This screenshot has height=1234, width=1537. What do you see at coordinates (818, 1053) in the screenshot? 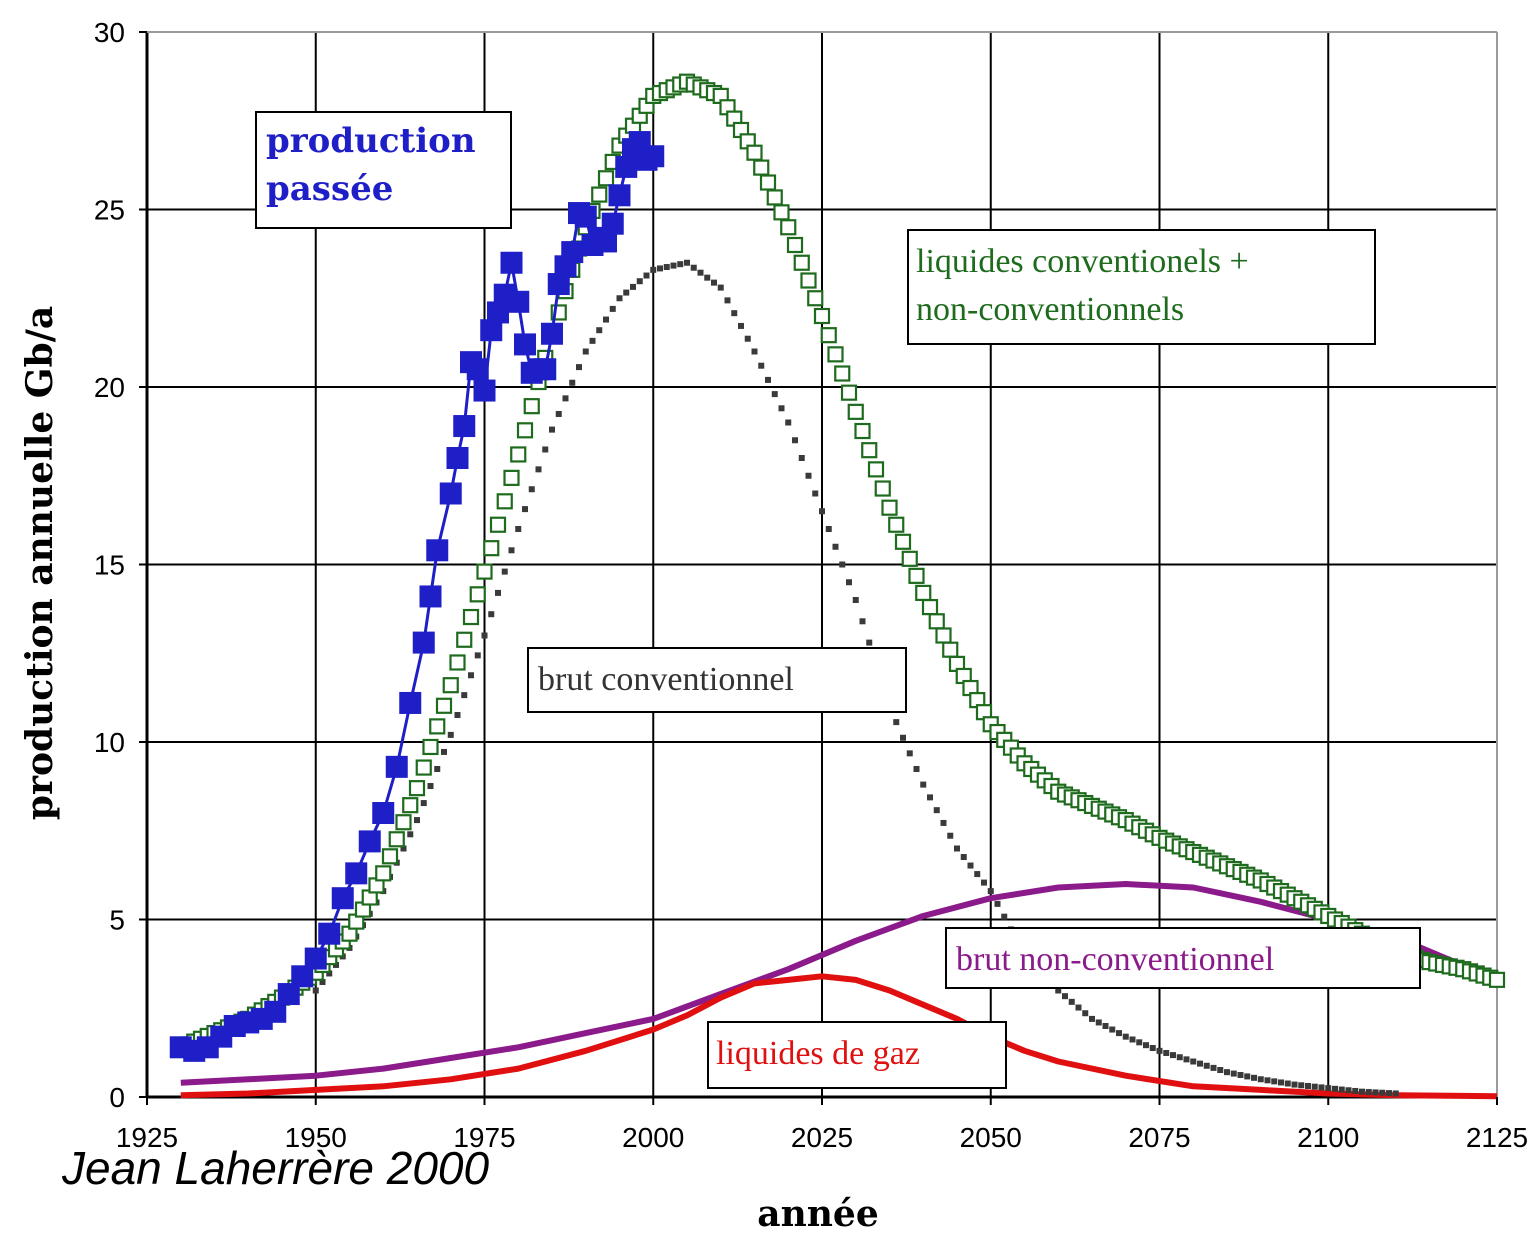
I see `label-gaz-text: liquides de gaz` at bounding box center [818, 1053].